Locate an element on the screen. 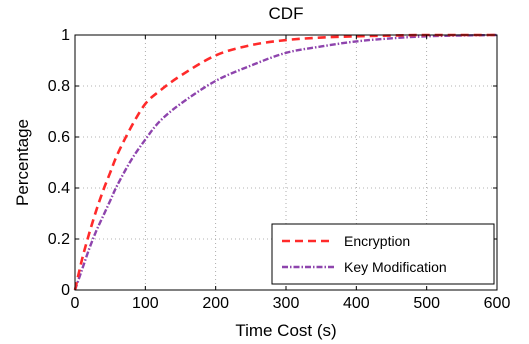  y-tick-label: 0.4 is located at coordinates (59, 188).